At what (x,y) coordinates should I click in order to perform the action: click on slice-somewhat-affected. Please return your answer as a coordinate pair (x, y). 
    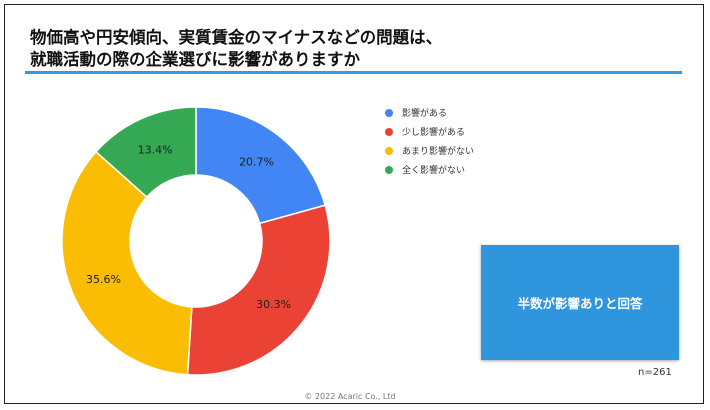
    Looking at the image, I should click on (258, 290).